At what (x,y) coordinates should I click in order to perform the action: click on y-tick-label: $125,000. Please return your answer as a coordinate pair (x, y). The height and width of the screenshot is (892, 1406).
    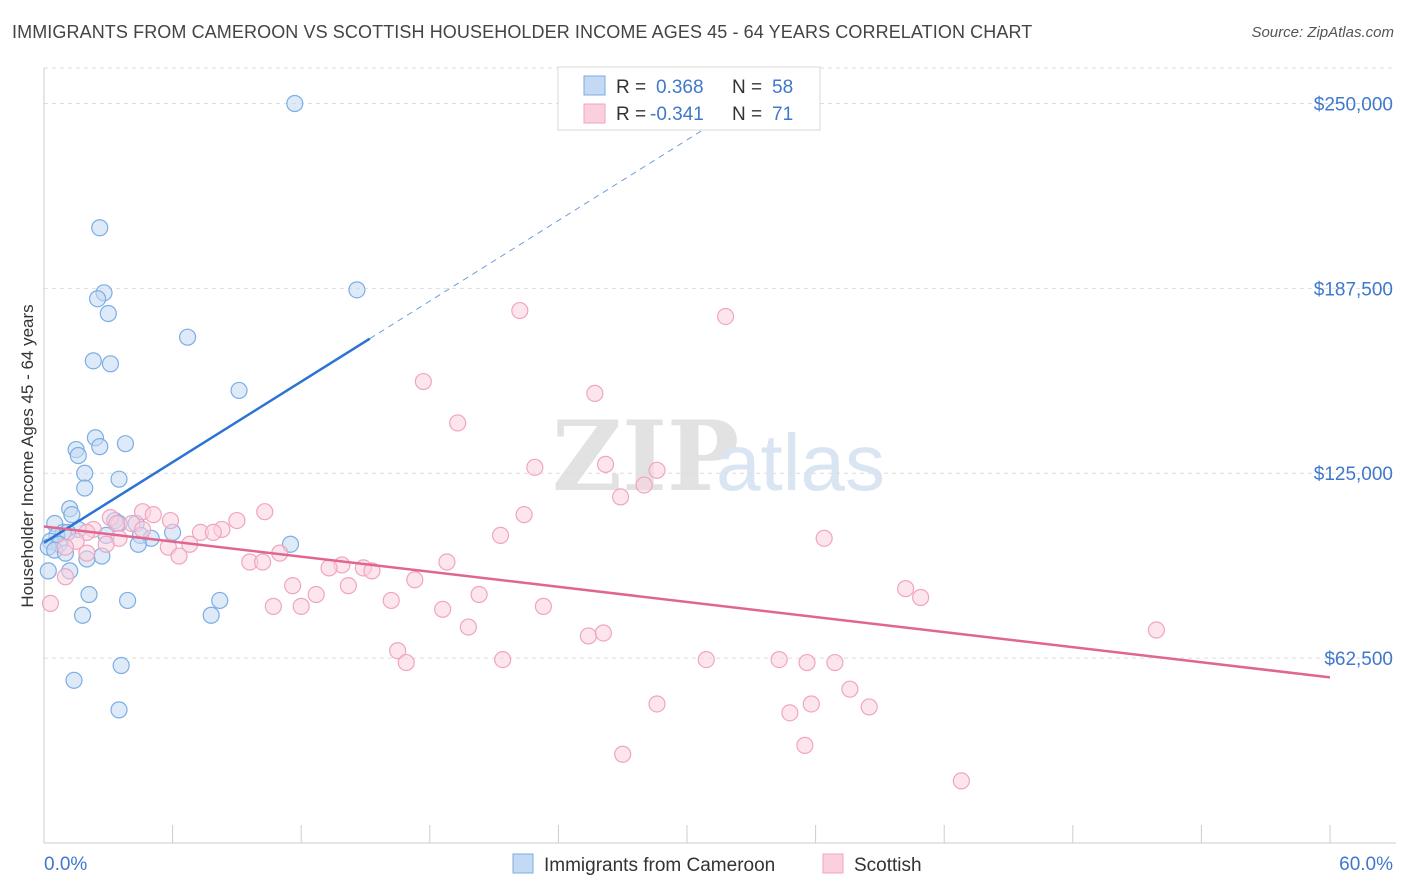
    Looking at the image, I should click on (1353, 474).